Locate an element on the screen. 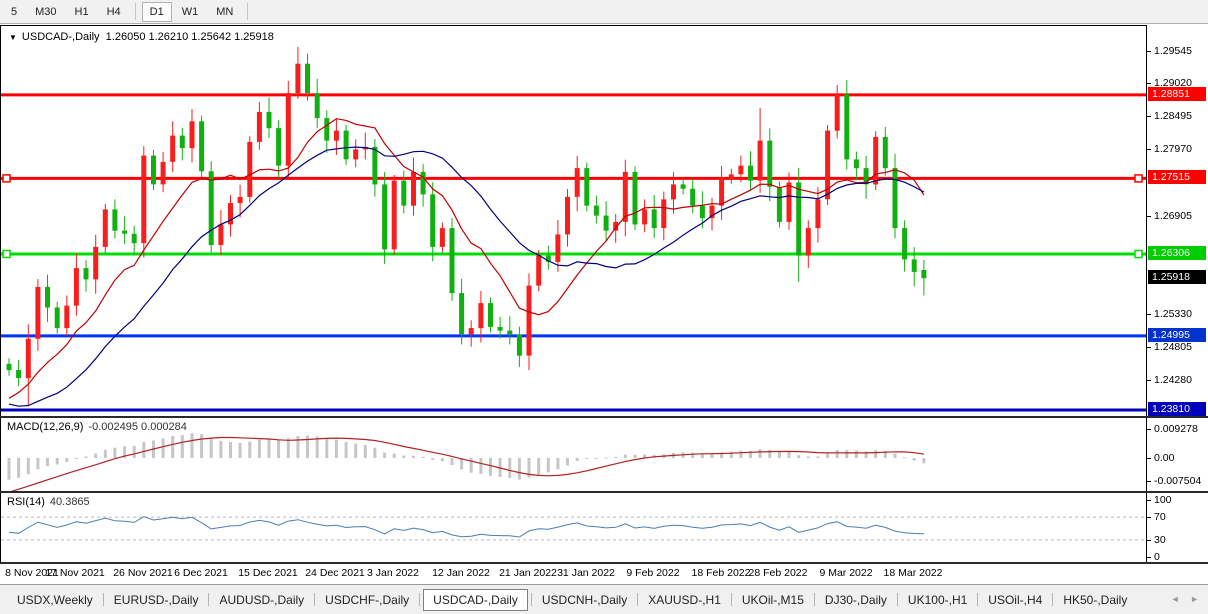 Image resolution: width=1208 pixels, height=614 pixels. chart-tab-usdx-weekly: USDX,Weekly is located at coordinates (55, 599).